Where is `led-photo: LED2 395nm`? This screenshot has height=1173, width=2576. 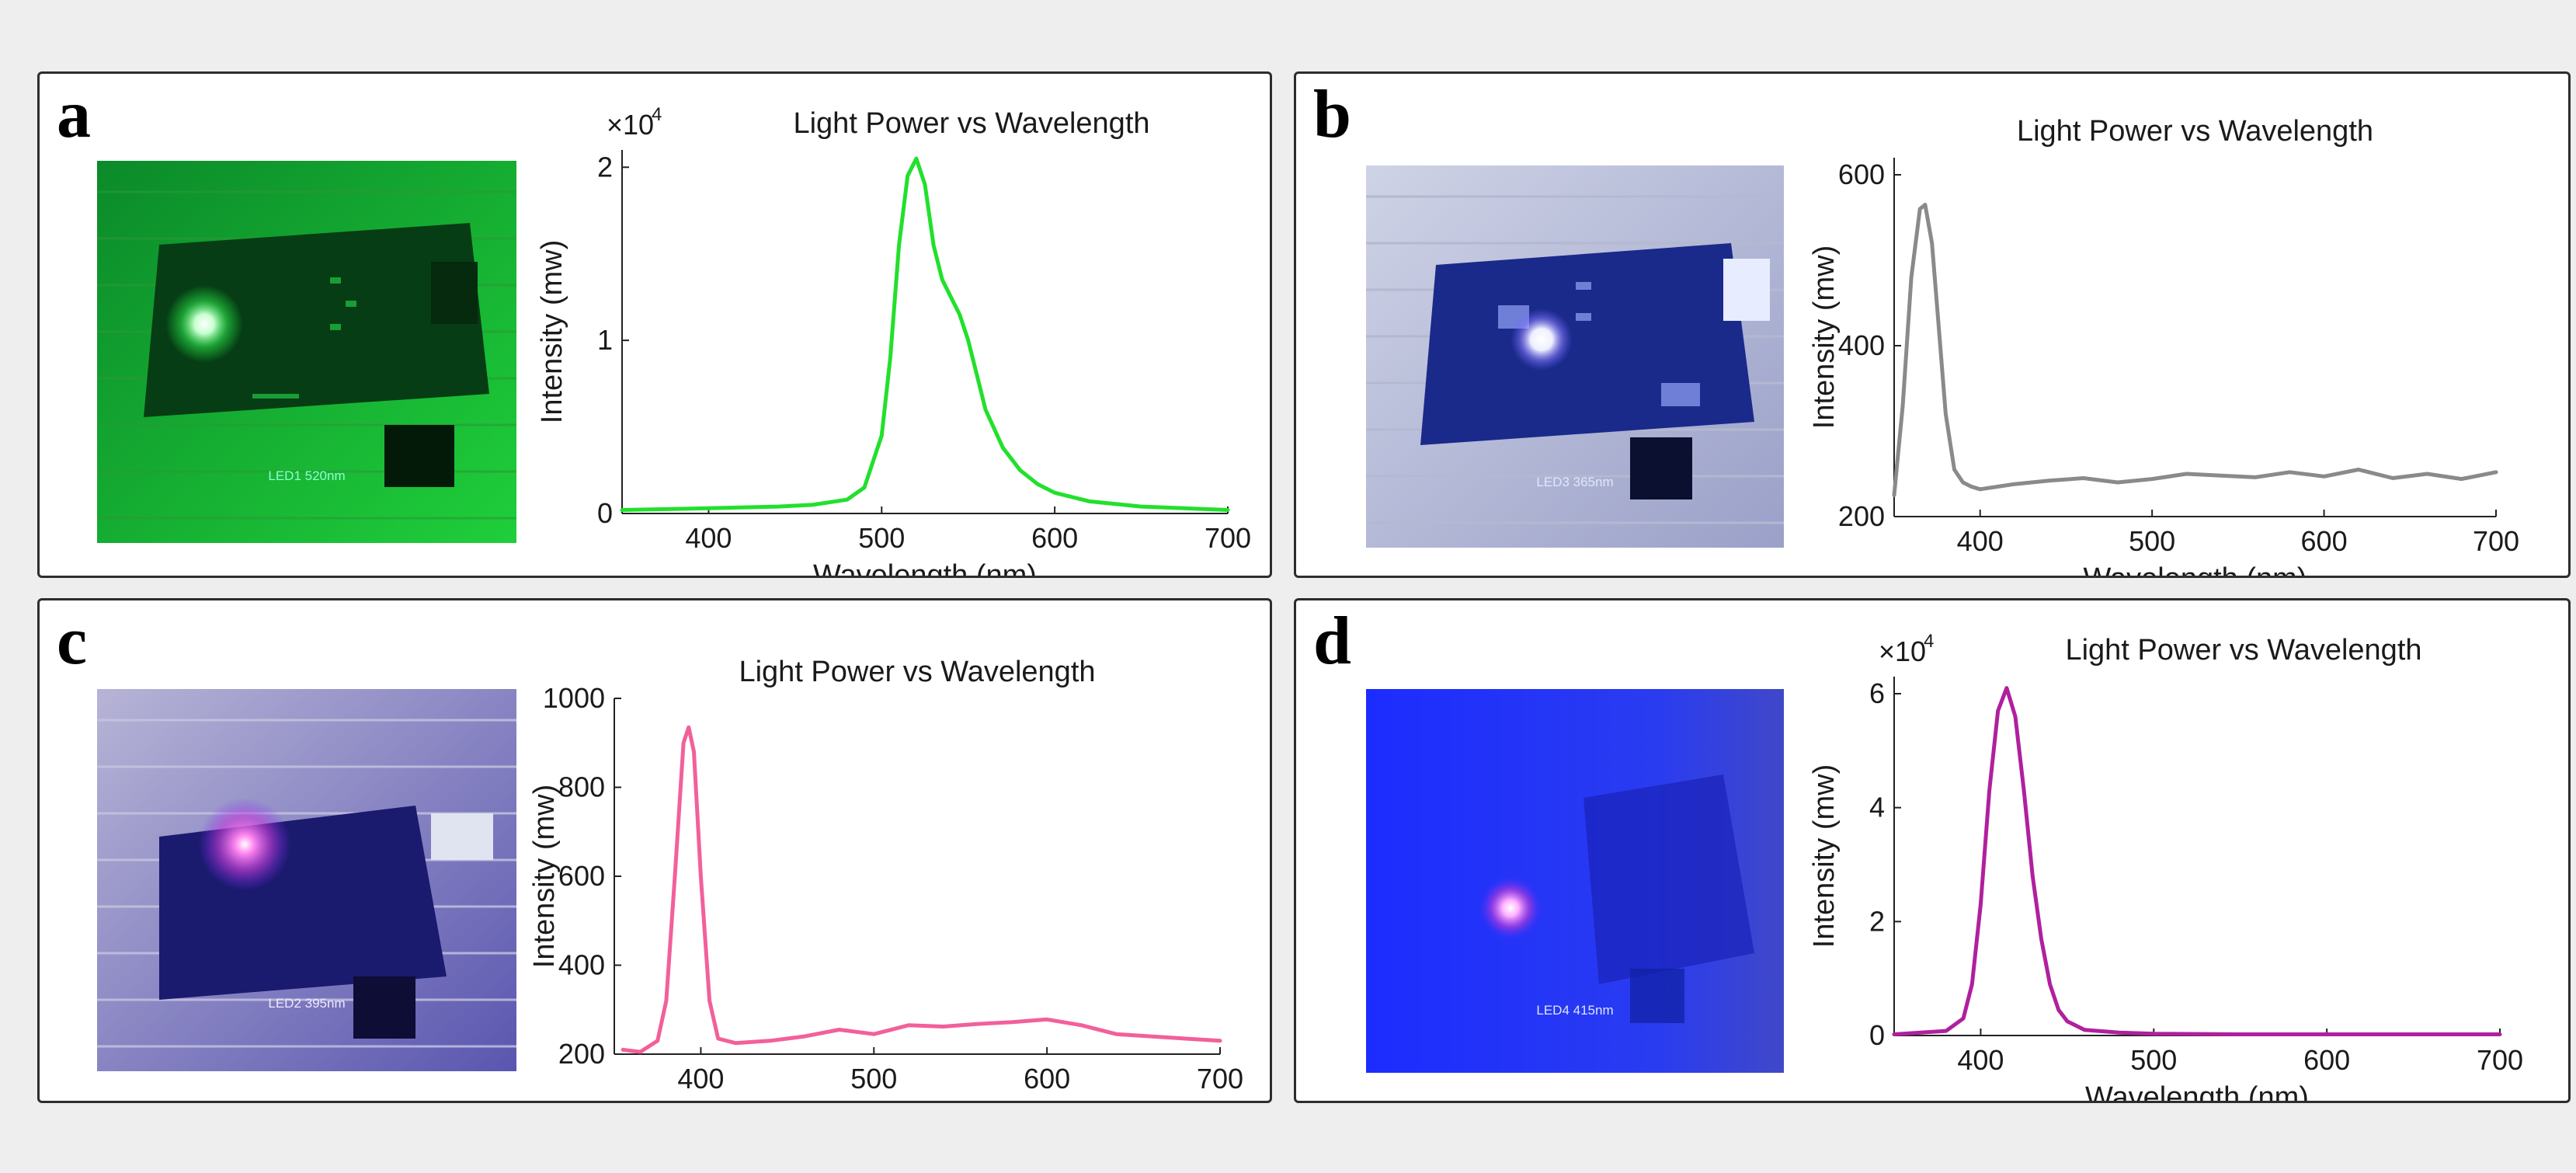 led-photo: LED2 395nm is located at coordinates (306, 880).